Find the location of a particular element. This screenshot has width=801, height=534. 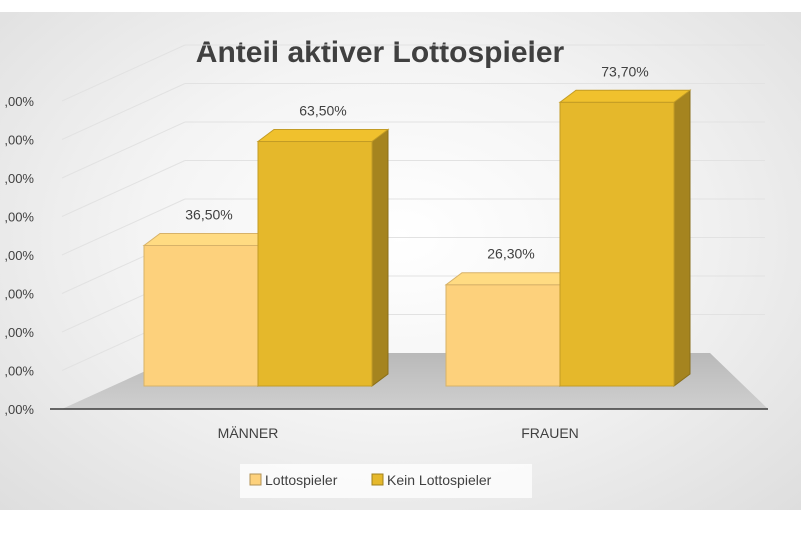

legend-box is located at coordinates (386, 481).